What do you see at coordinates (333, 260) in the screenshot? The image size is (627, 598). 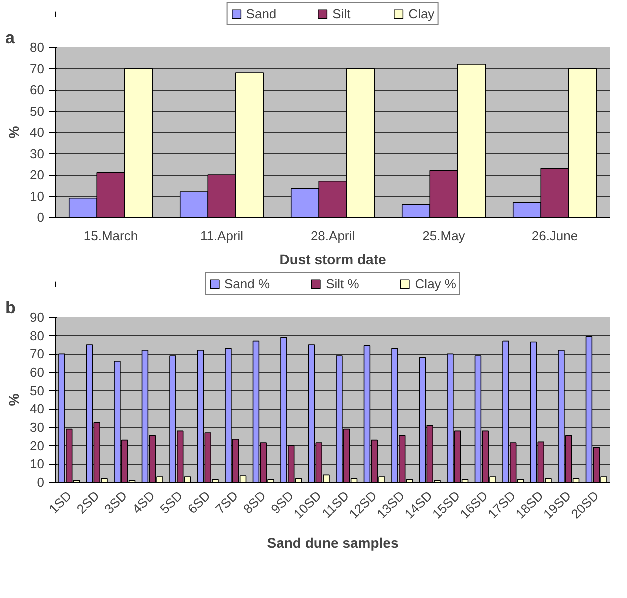 I see `x-axis-title: Dust storm date` at bounding box center [333, 260].